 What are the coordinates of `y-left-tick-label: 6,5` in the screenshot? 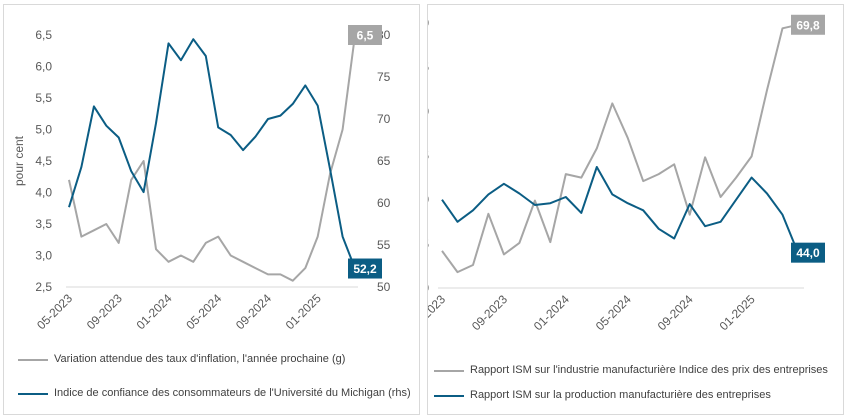 It's located at (43, 35).